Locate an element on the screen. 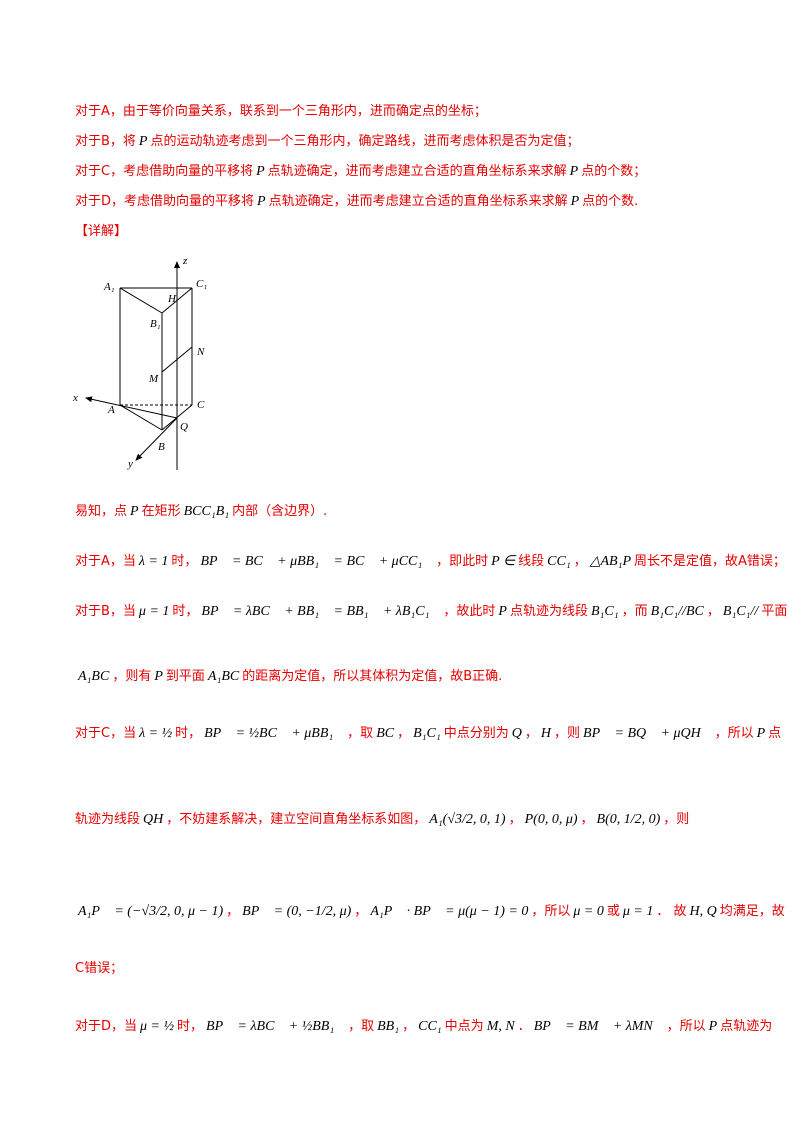 The width and height of the screenshot is (800, 1132). formula: A₁P⃗ · BP⃗ = μ(μ − 1) = 0 is located at coordinates (449, 911).